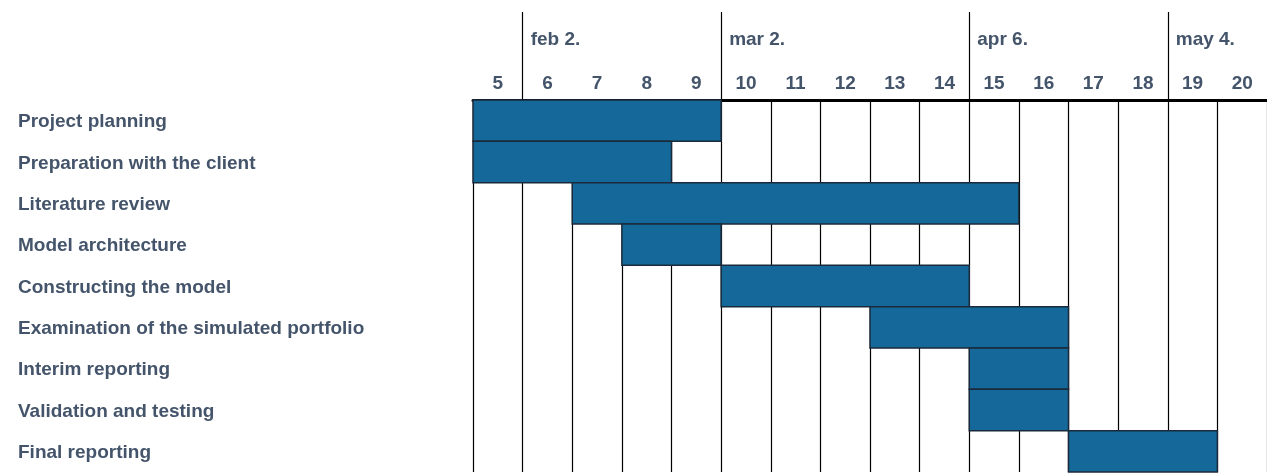 Image resolution: width=1267 pixels, height=476 pixels. Describe the element at coordinates (757, 38) in the screenshot. I see `ref-line-label: mar 2.` at that location.